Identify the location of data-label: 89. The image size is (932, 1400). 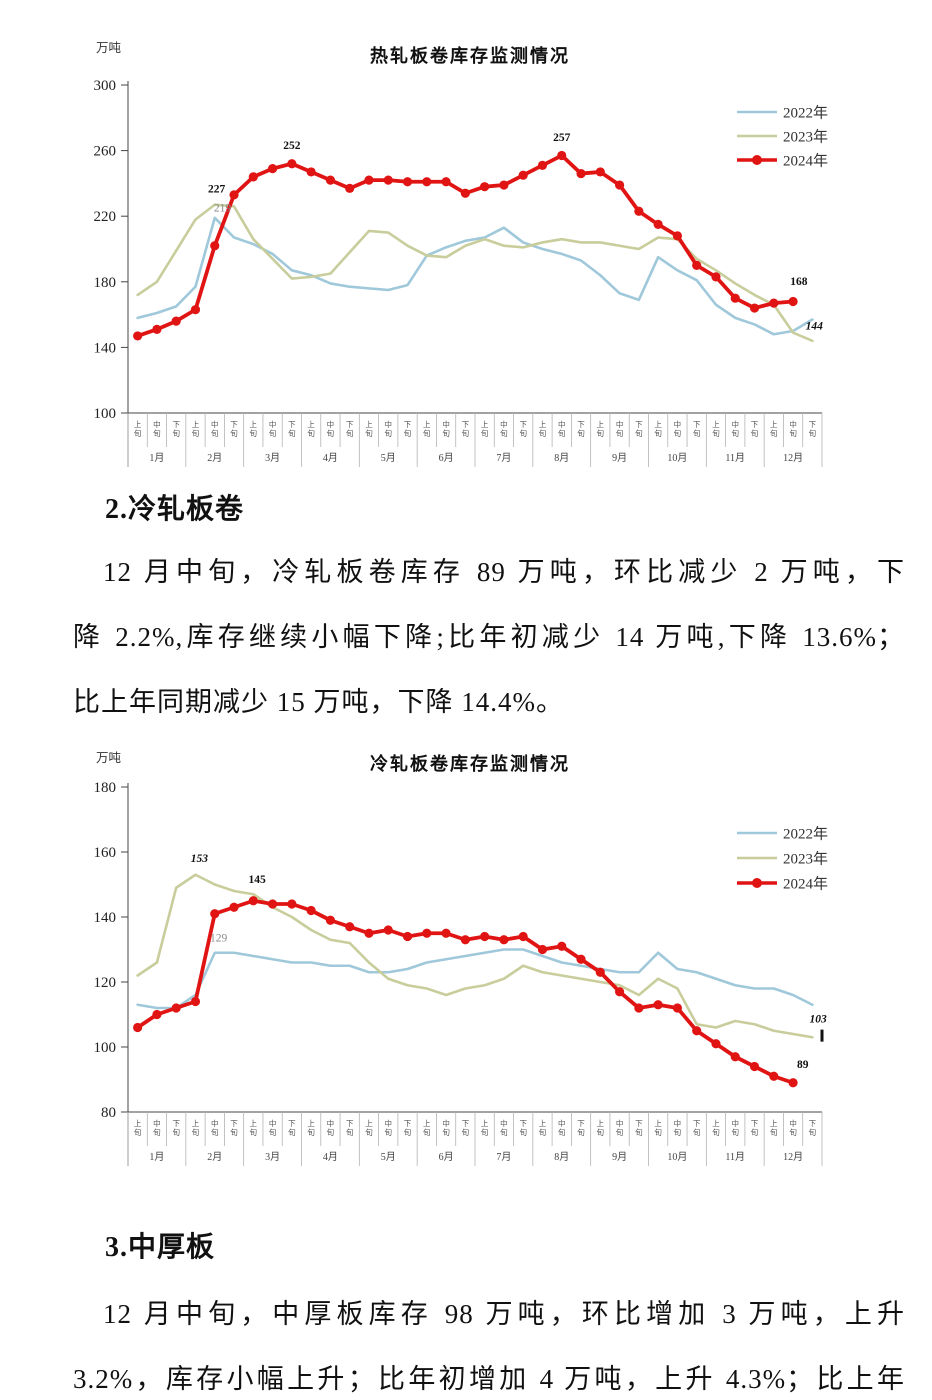
(803, 1065).